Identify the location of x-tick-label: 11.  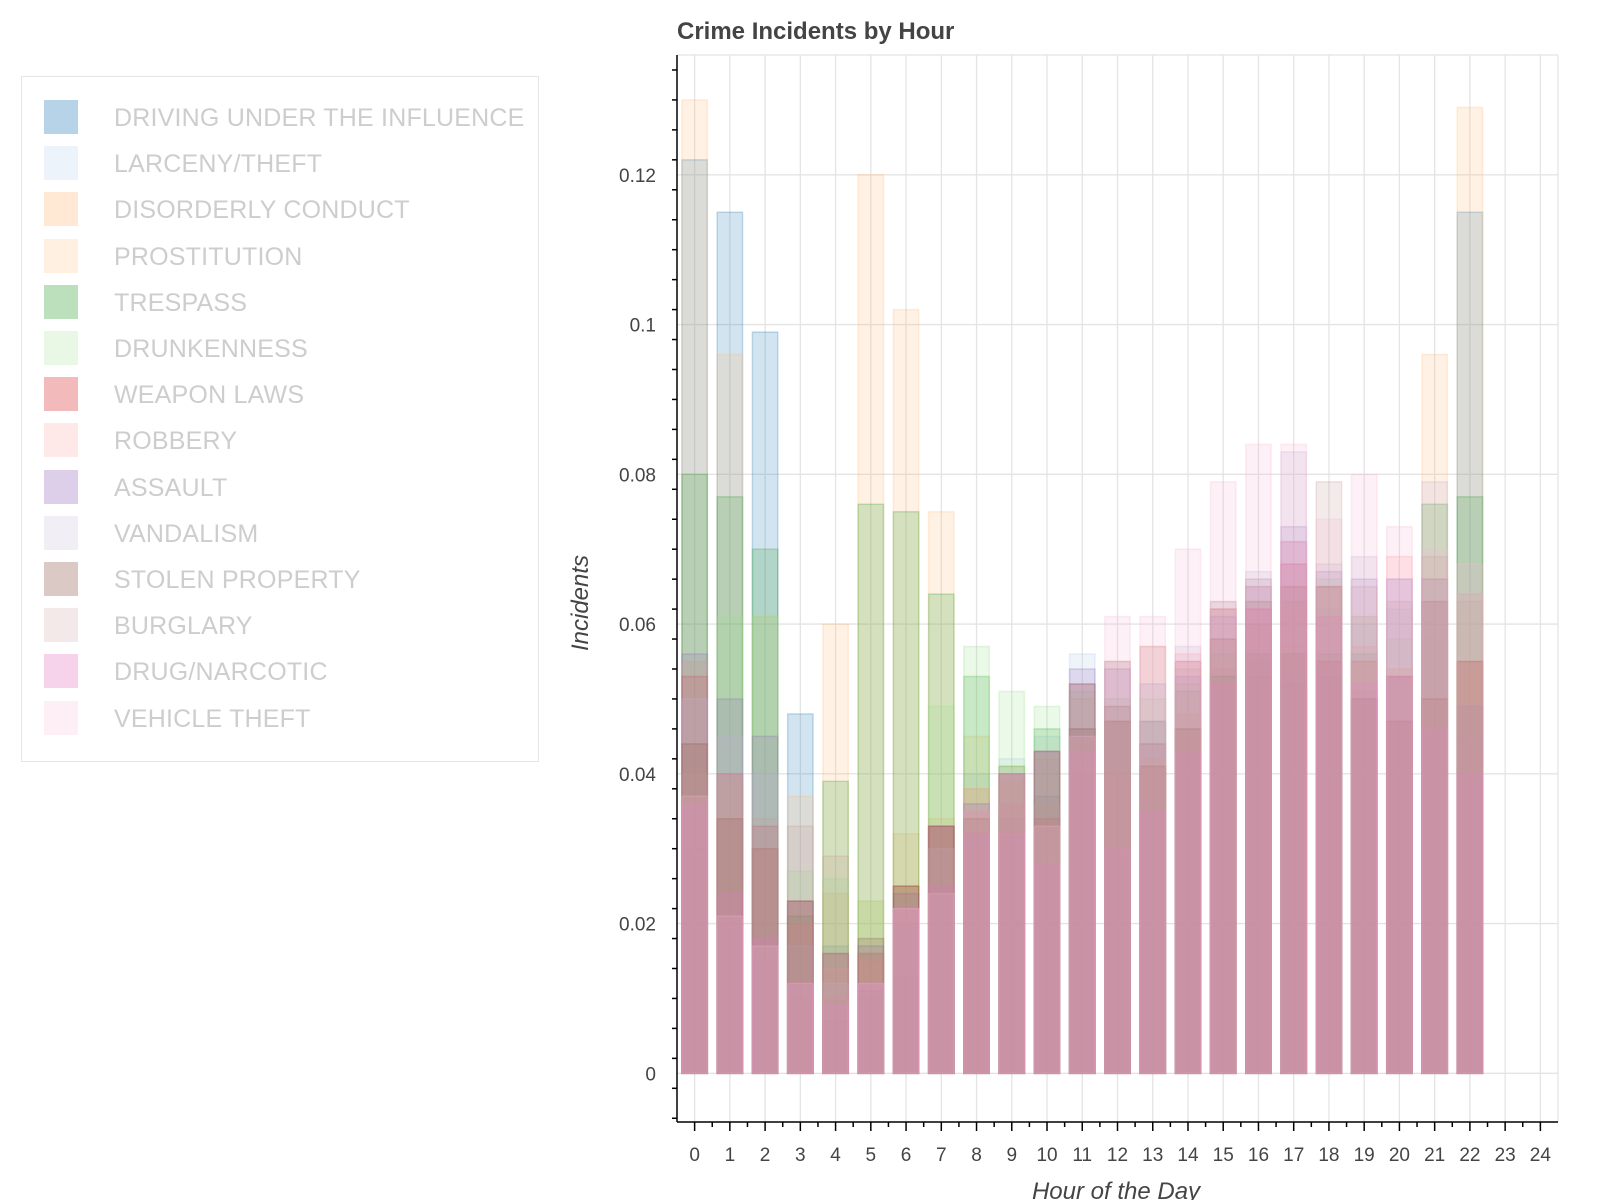
(1082, 1155).